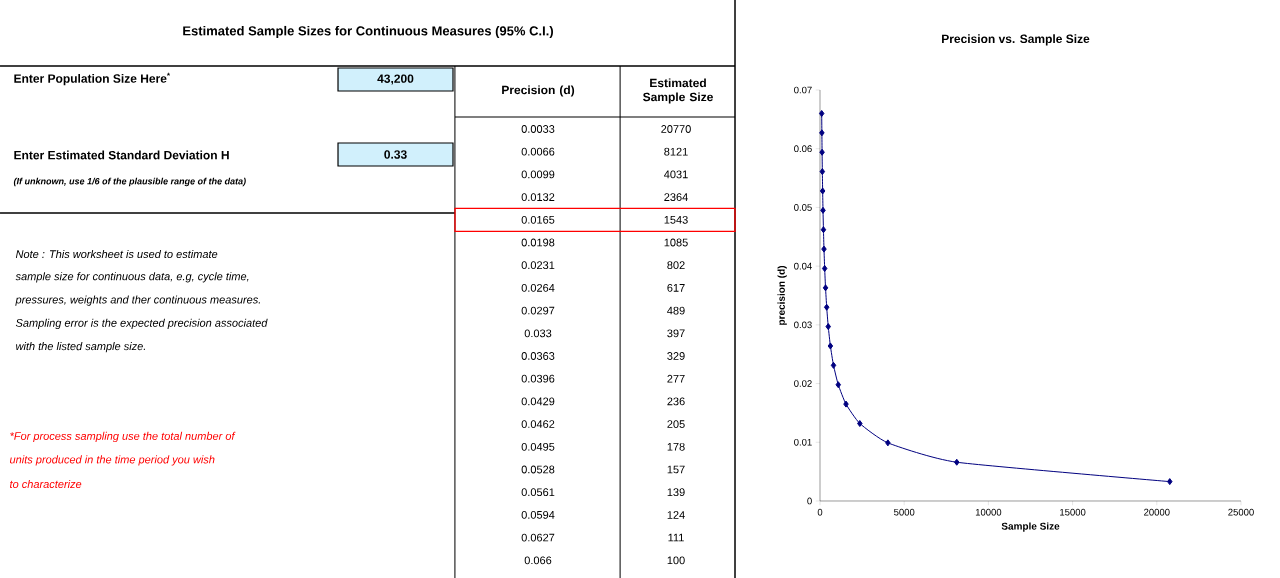  I want to click on text: Precision (d), so click(538, 91).